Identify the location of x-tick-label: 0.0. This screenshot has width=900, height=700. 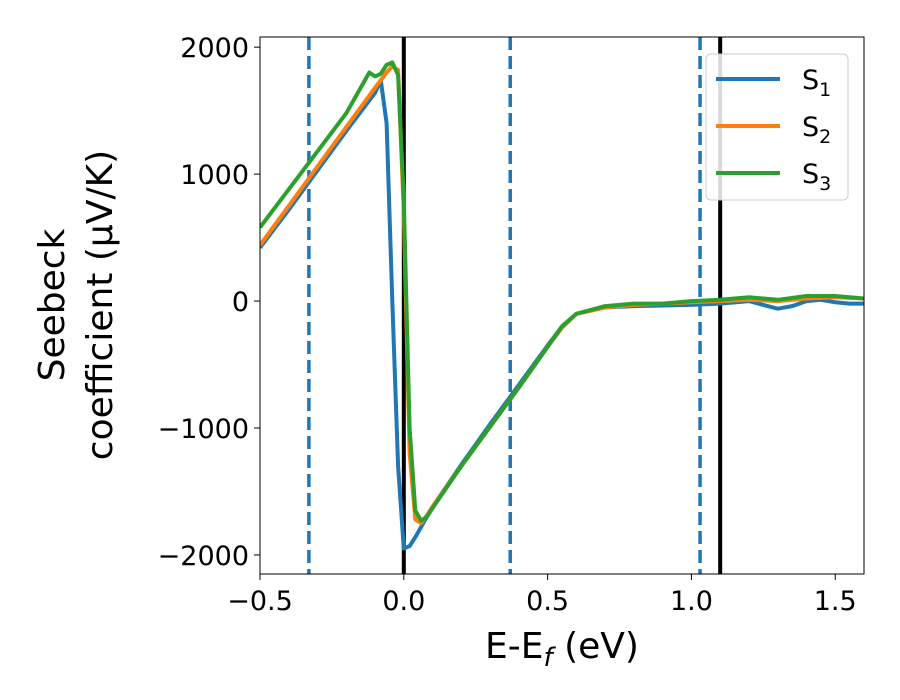
(403, 601).